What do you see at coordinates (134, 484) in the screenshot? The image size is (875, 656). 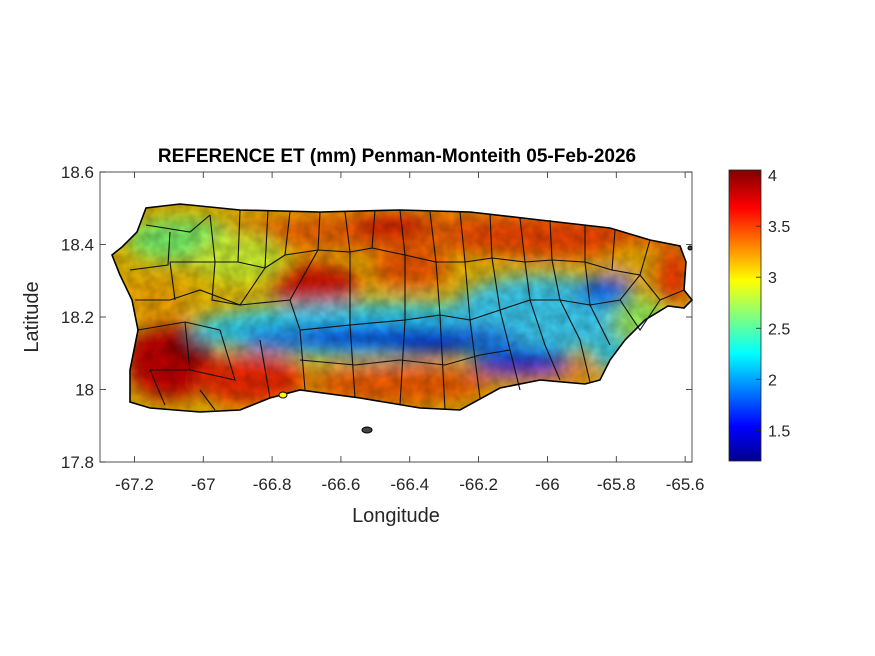 I see `x-tick-label: -67.2` at bounding box center [134, 484].